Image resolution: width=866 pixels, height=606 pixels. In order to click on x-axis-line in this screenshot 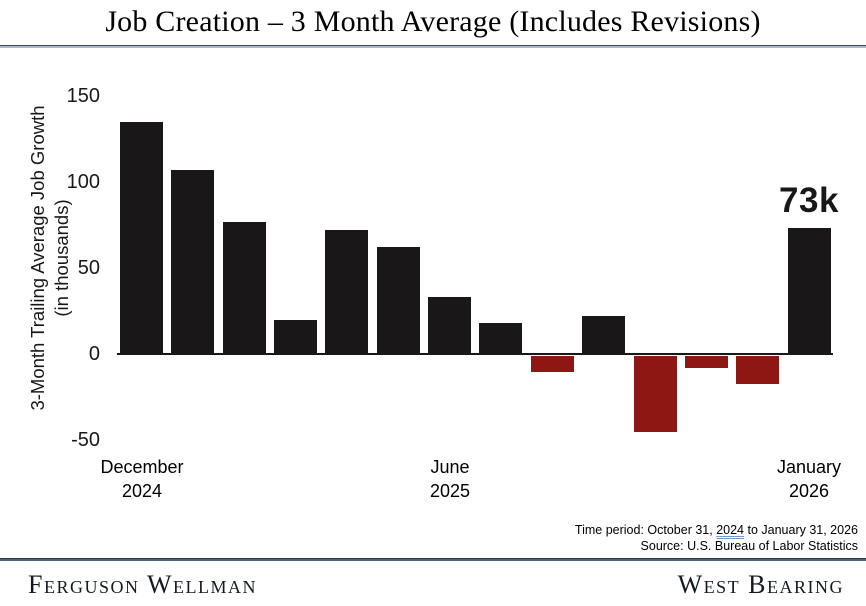, I will do `click(475, 354)`.